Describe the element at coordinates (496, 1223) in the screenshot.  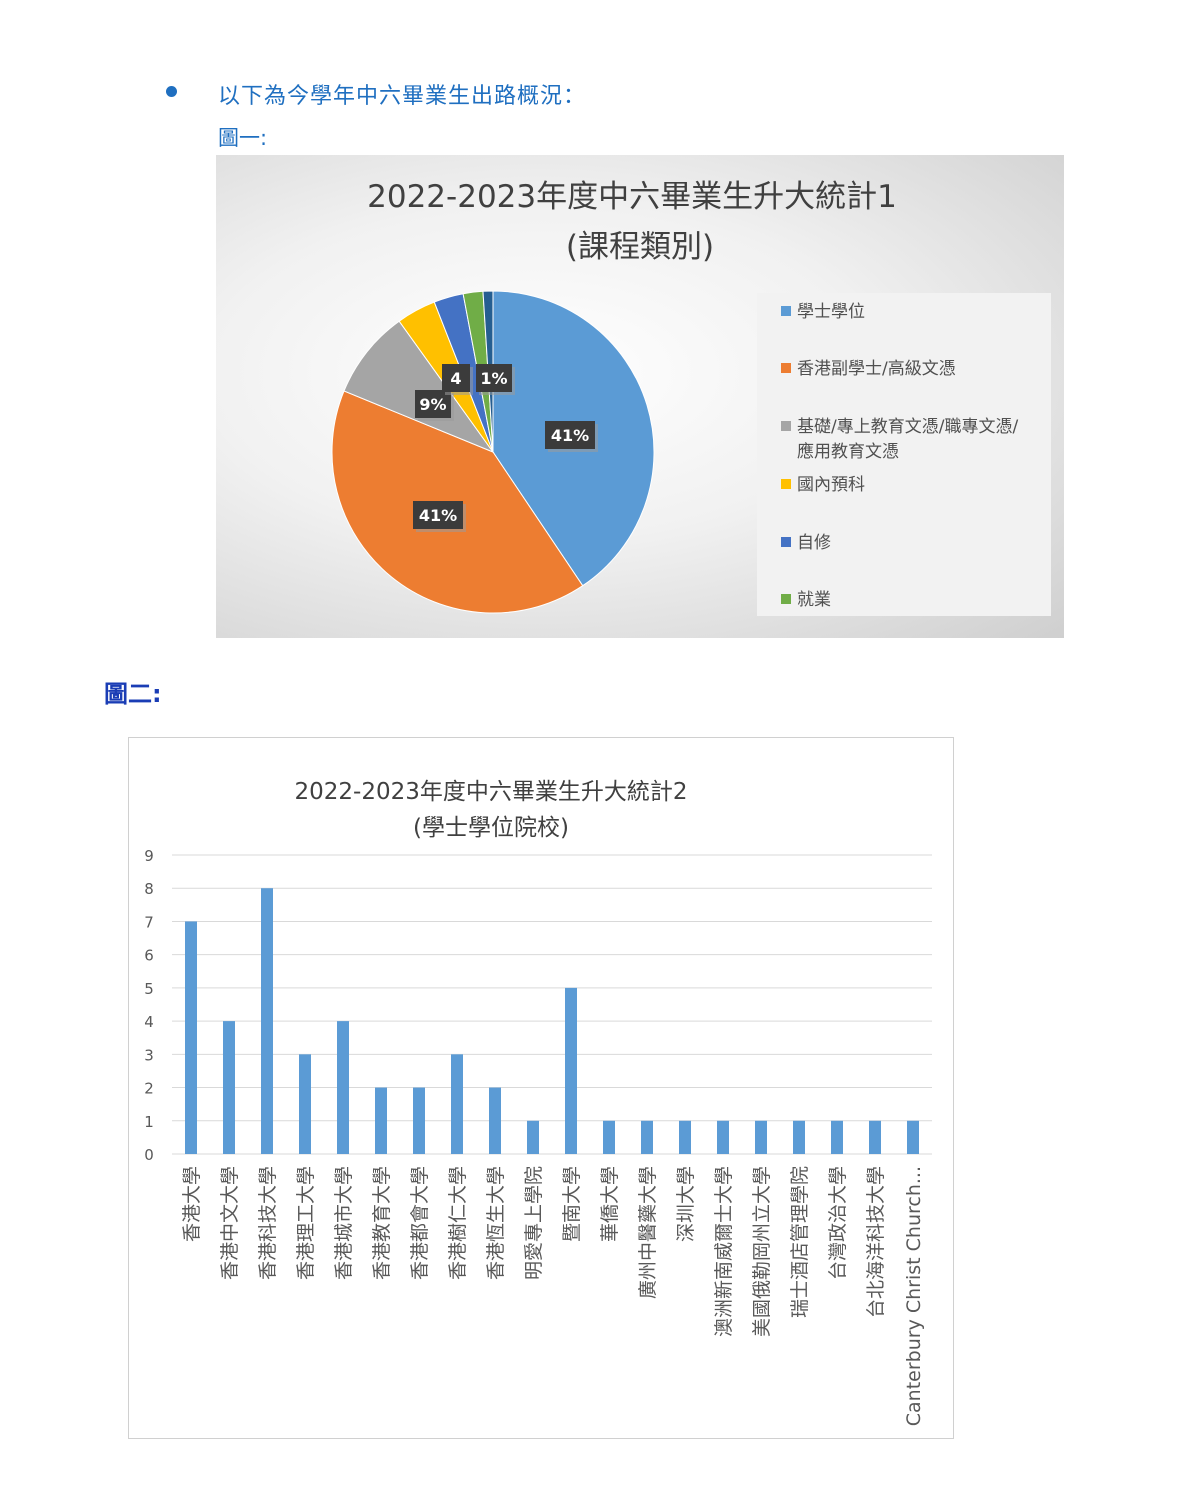
I see `x-tick-label: 香港恆生大學` at that location.